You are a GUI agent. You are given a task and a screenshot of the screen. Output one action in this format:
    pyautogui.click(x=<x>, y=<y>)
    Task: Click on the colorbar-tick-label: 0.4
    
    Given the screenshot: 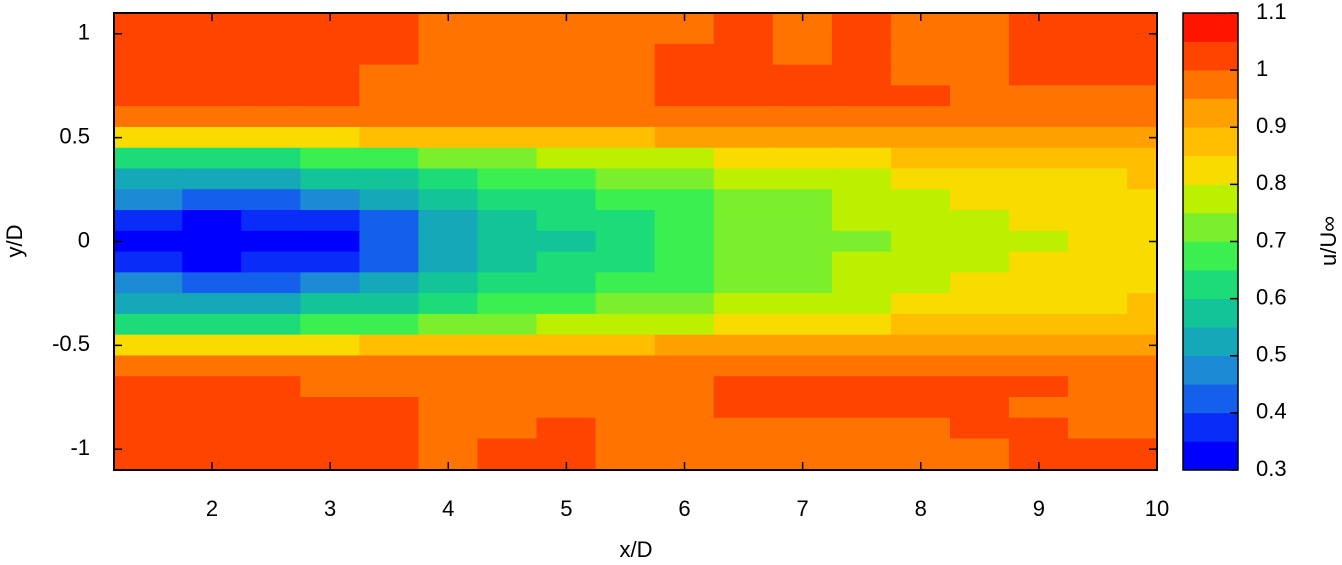 What is the action you would take?
    pyautogui.click(x=1271, y=411)
    